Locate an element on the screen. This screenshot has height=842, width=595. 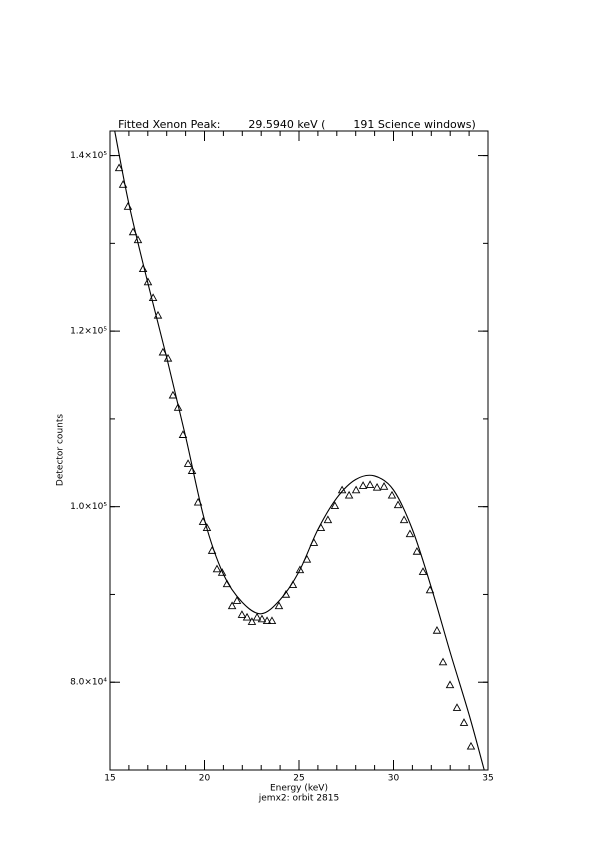
y-tick-label: 1.2×10⁵ is located at coordinates (88, 332).